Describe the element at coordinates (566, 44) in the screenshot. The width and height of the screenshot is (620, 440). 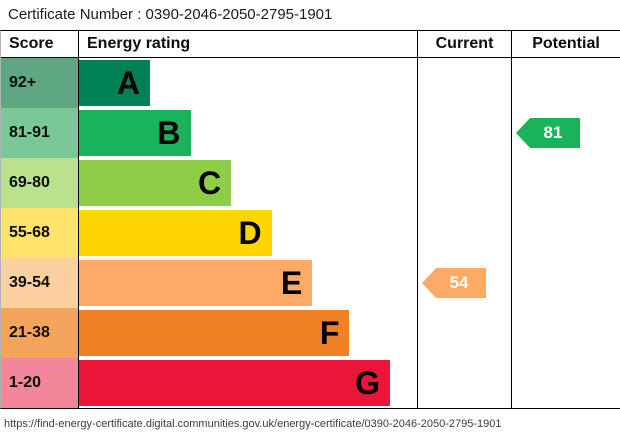
I see `header-potential: Potential` at that location.